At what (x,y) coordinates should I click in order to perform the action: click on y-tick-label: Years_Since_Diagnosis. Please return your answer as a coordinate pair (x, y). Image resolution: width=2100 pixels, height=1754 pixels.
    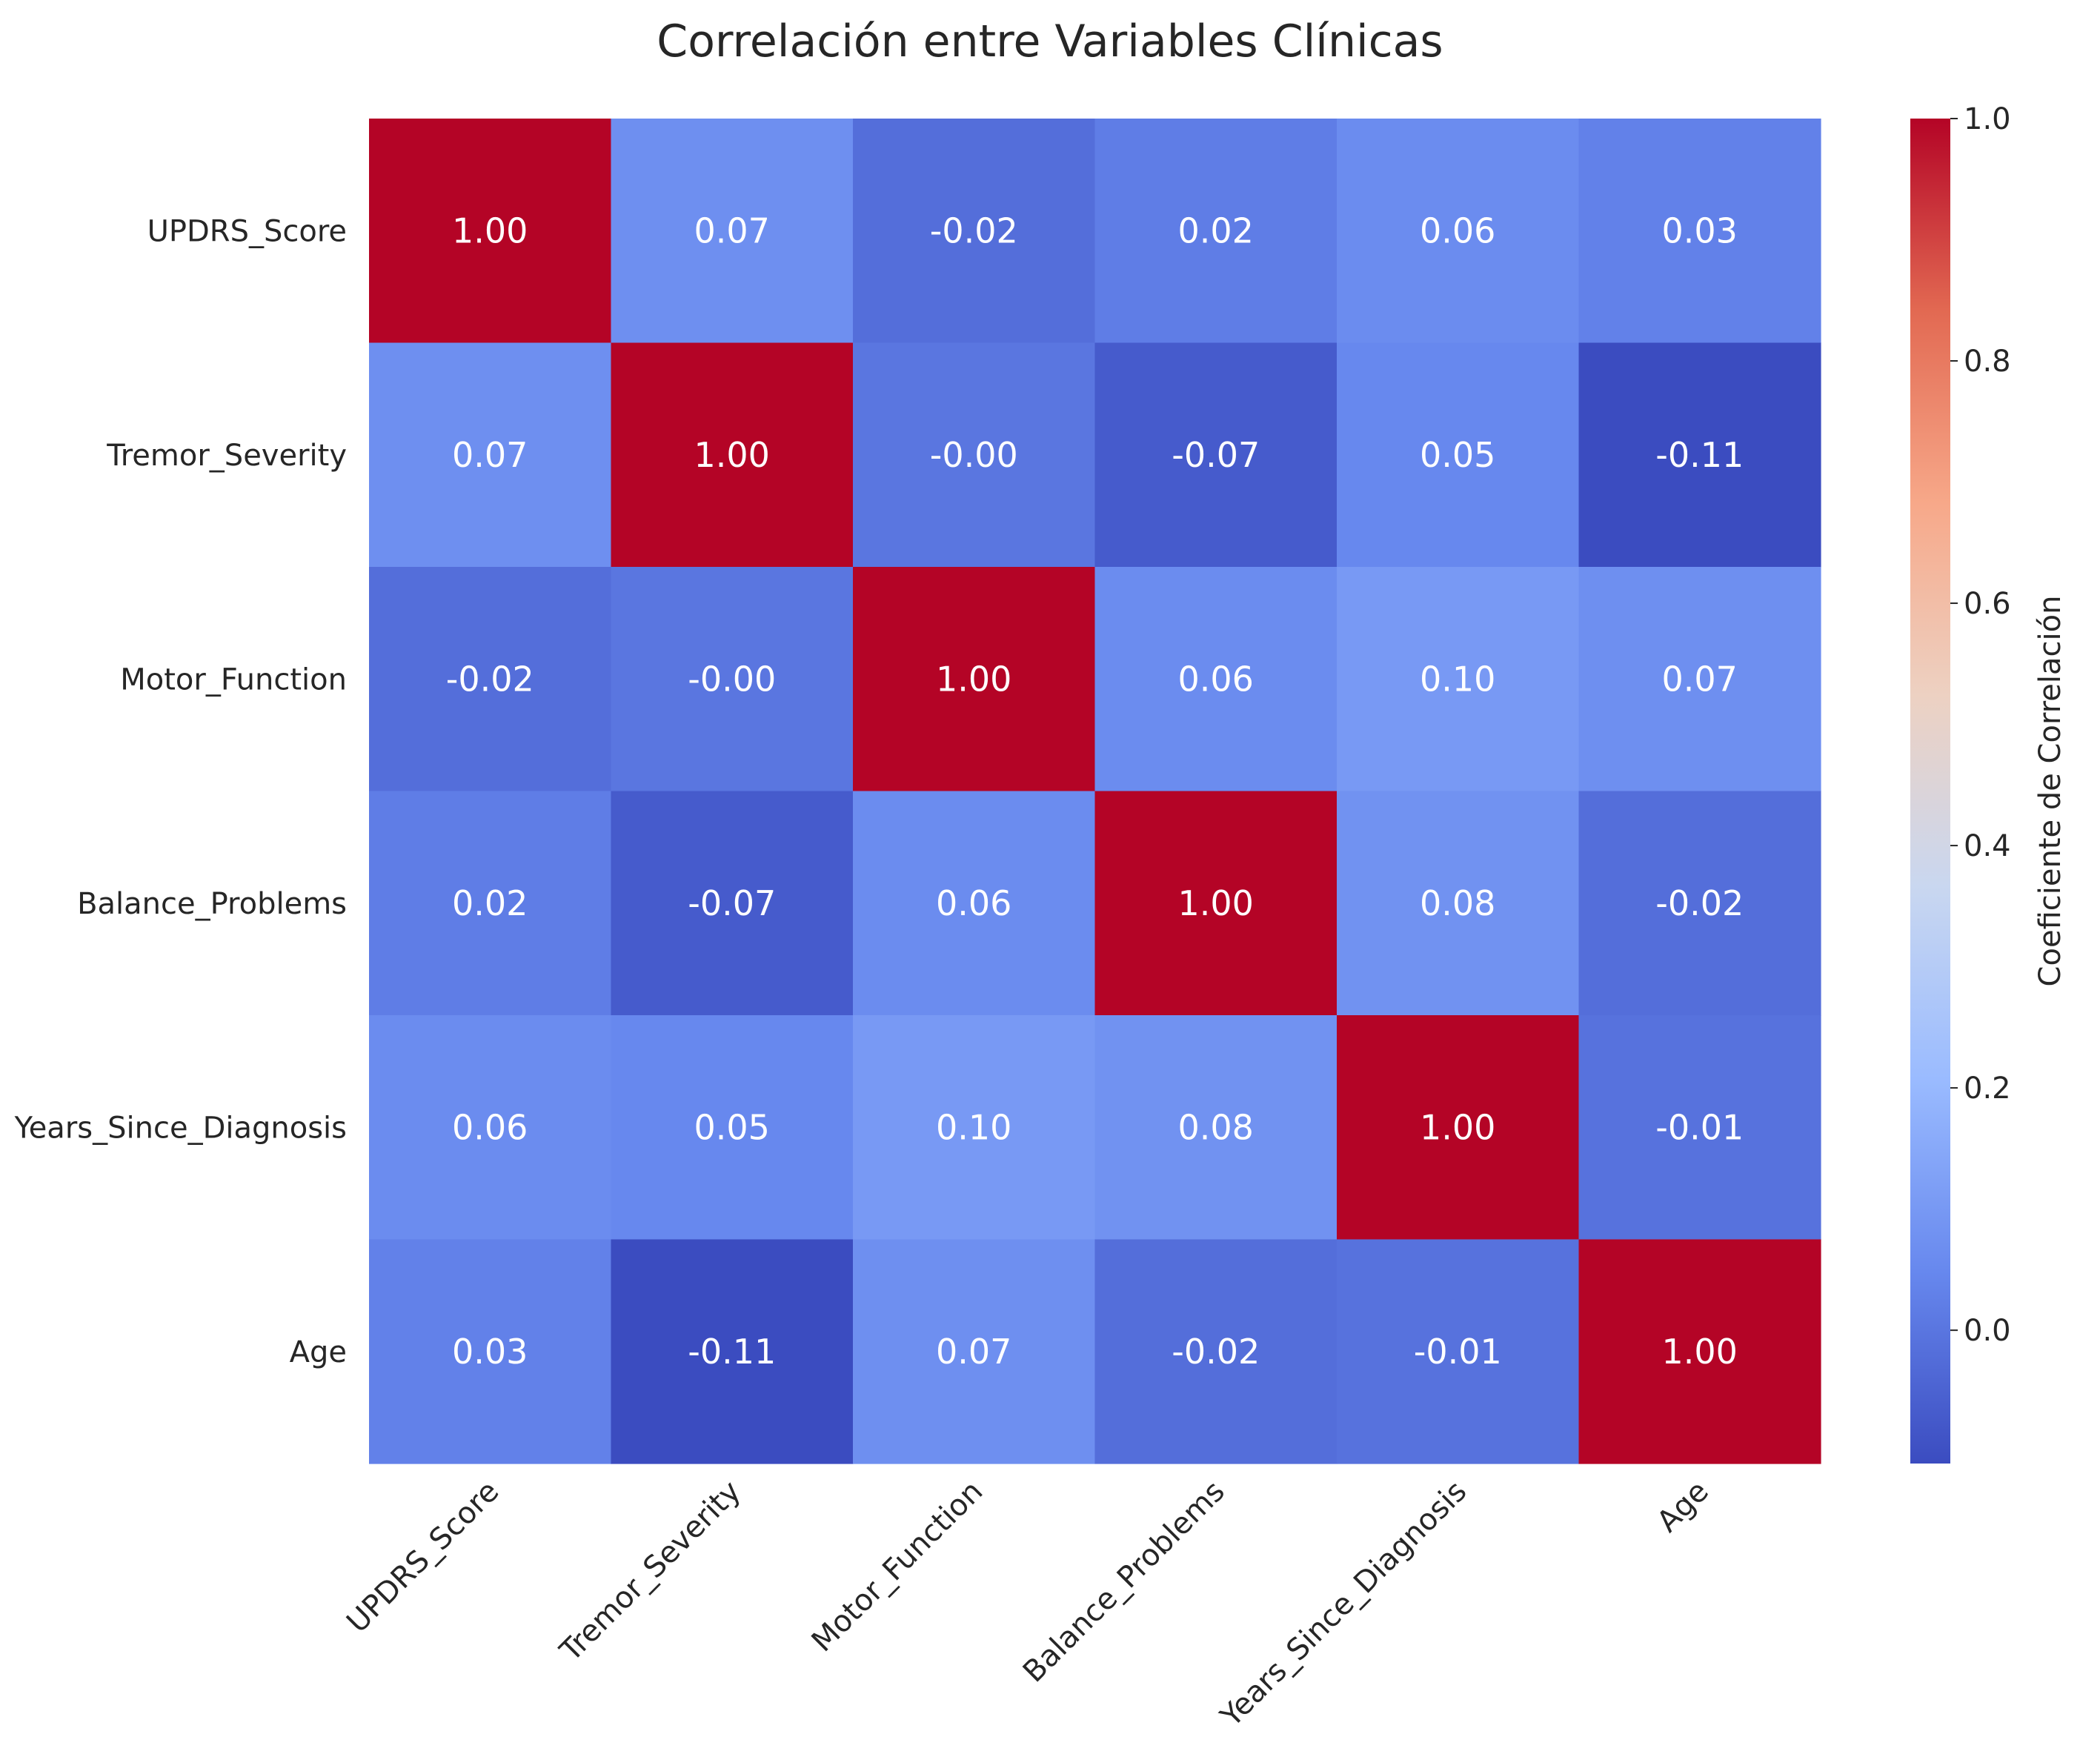
    Looking at the image, I should click on (180, 1128).